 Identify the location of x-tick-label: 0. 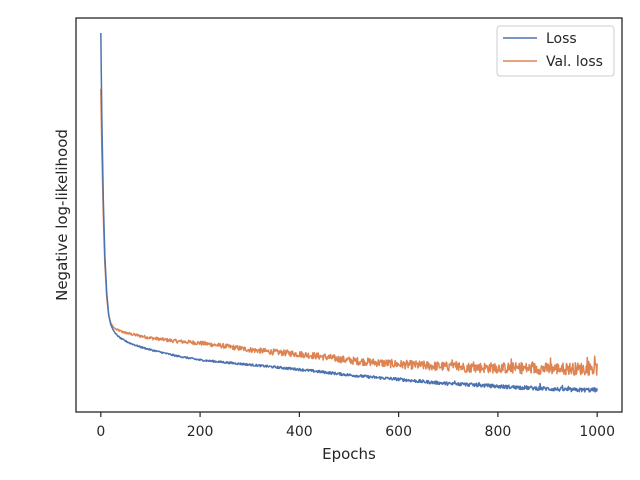
(100, 432).